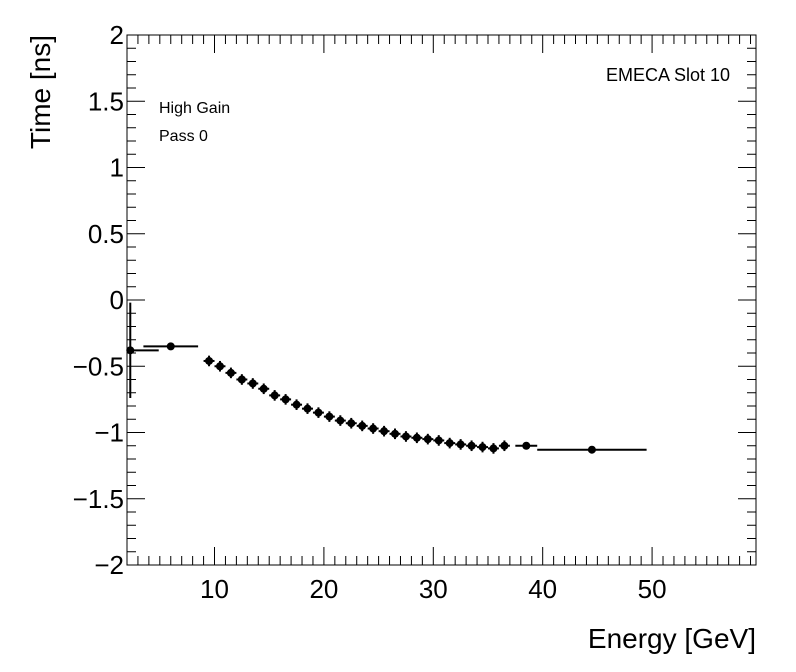  Describe the element at coordinates (40, 92) in the screenshot. I see `y-axis-title: Time [ns]` at that location.